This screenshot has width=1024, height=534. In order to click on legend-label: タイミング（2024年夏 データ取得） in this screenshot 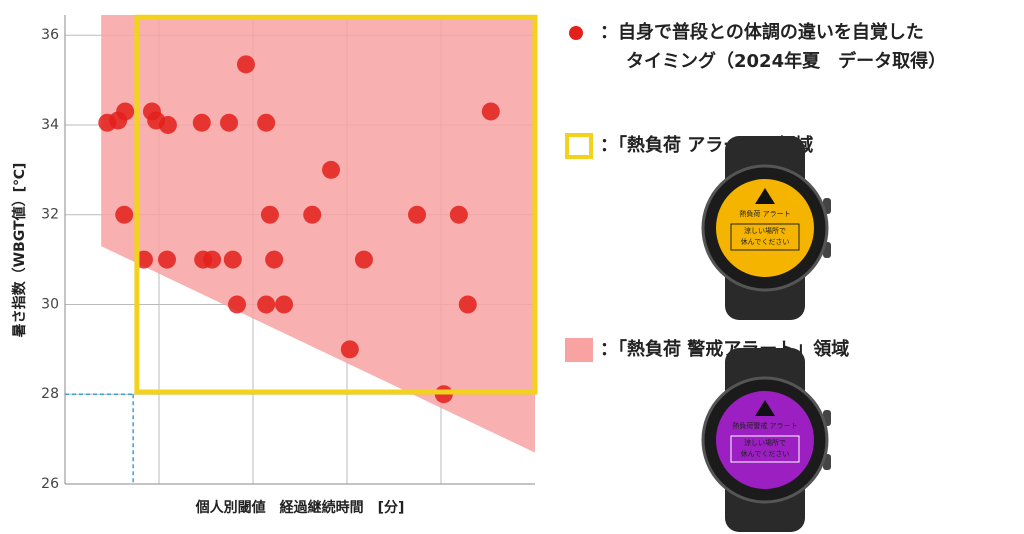, I will do `click(786, 61)`.